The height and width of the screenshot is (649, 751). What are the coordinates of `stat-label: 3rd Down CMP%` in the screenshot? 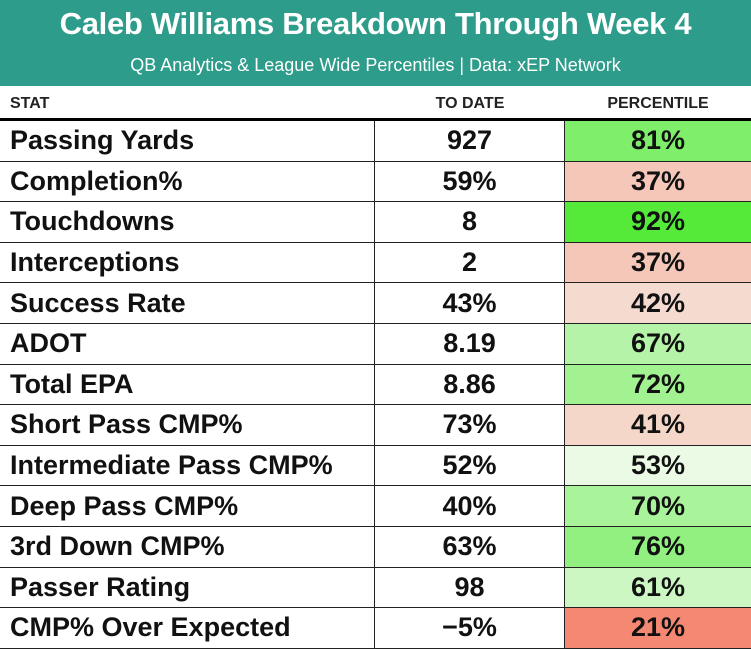 It's located at (187, 547).